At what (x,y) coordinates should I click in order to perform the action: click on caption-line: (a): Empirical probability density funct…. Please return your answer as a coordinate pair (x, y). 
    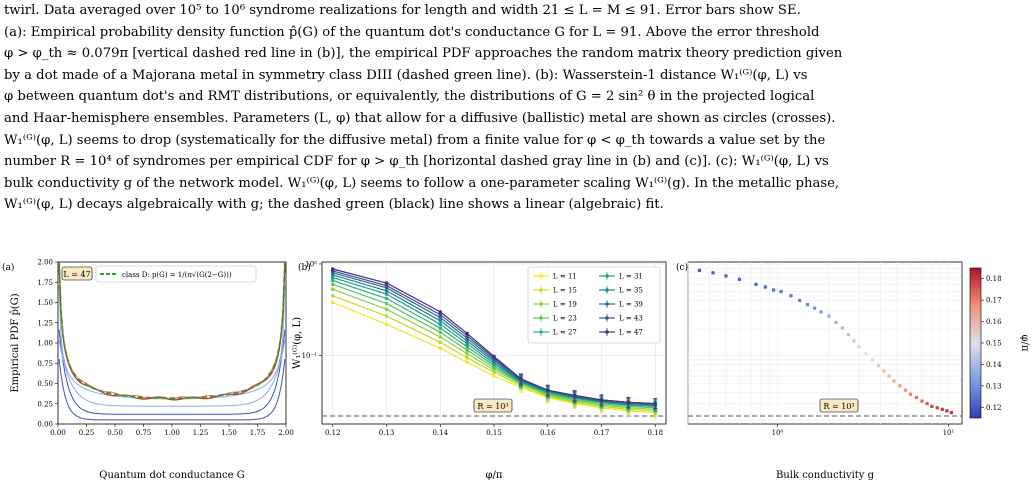
    Looking at the image, I should click on (412, 32).